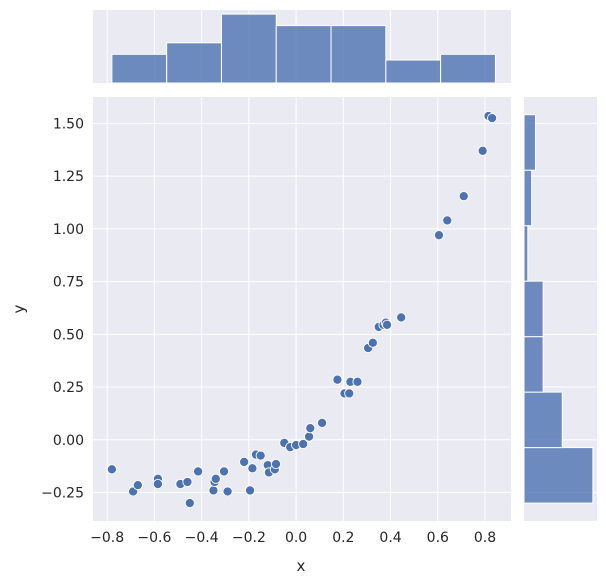  I want to click on x-axis-ticks: −0.8 −0.6 −0.4 −0.2 0.0 0.2 0.4 0.6 0.8, so click(293, 538).